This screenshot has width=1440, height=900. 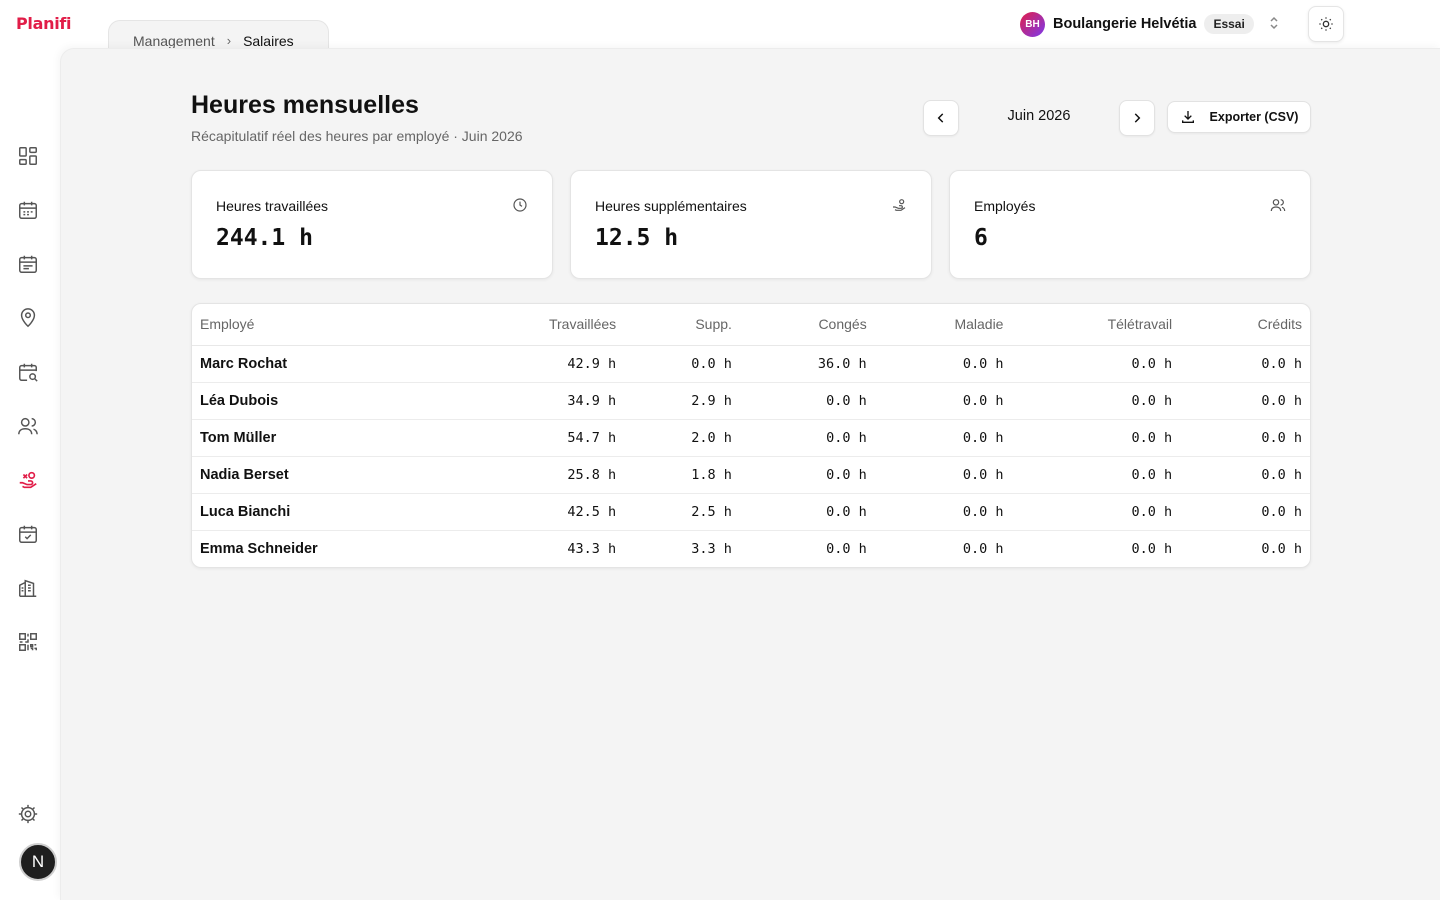 What do you see at coordinates (682, 401) in the screenshot?
I see `overtime-hours: 2.9 h` at bounding box center [682, 401].